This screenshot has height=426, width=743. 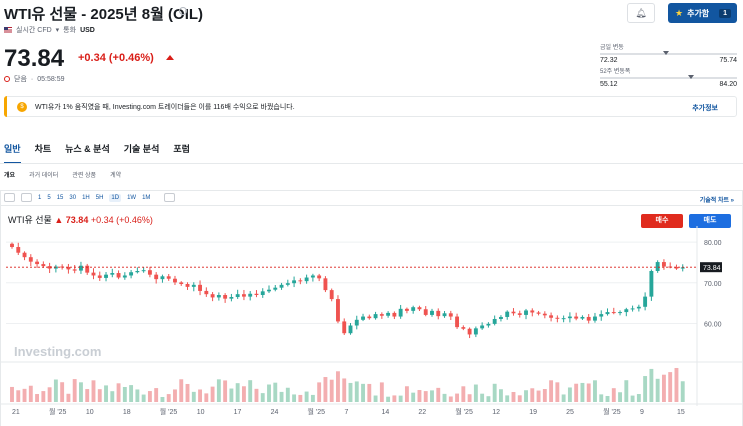 What do you see at coordinates (170, 197) in the screenshot?
I see `calendar-icon` at bounding box center [170, 197].